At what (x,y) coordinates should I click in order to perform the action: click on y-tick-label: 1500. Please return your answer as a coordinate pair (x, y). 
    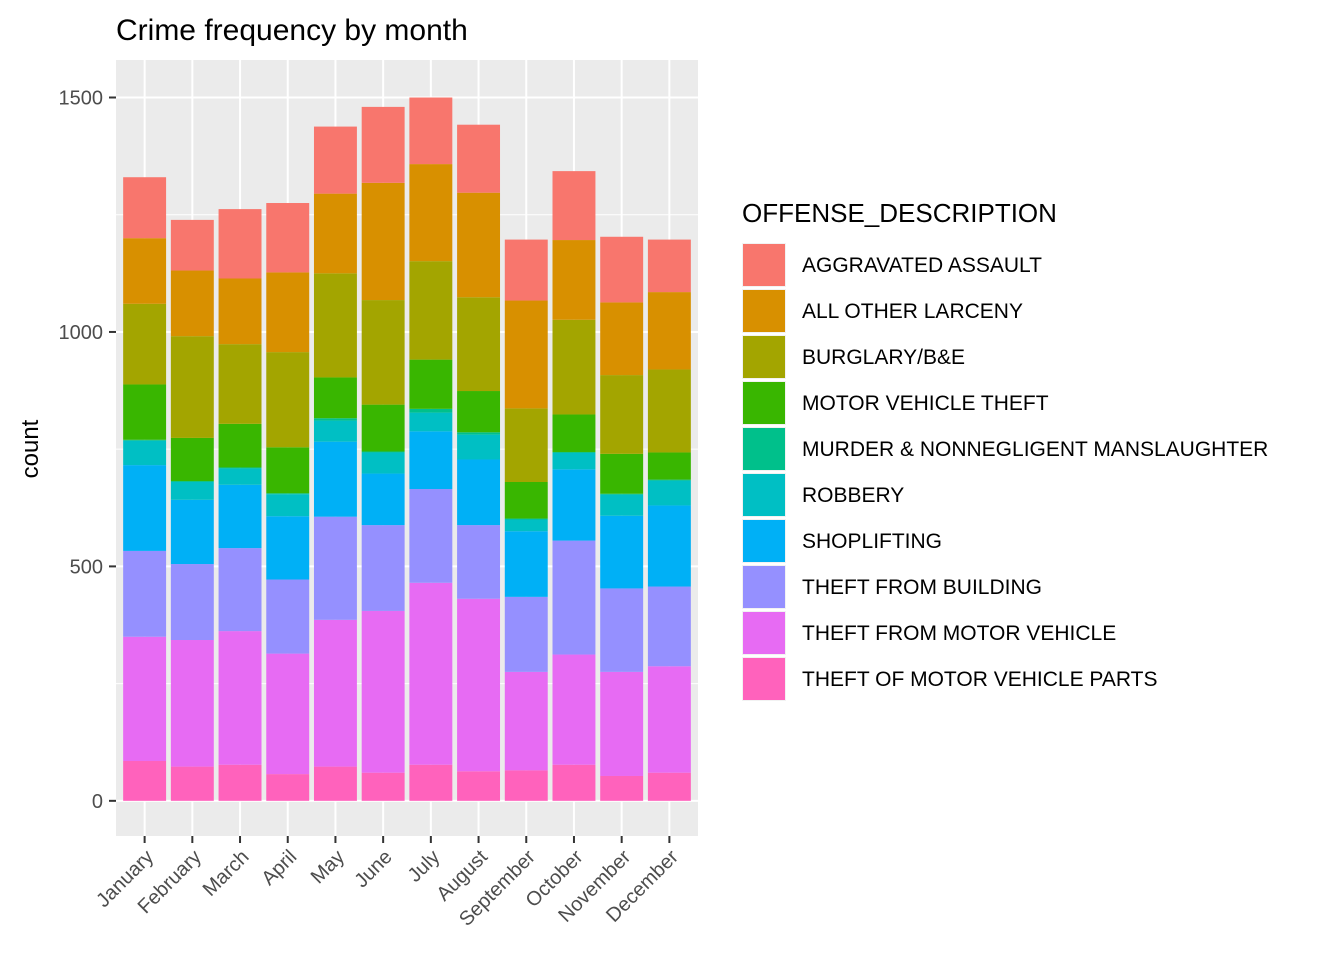
    Looking at the image, I should click on (81, 99).